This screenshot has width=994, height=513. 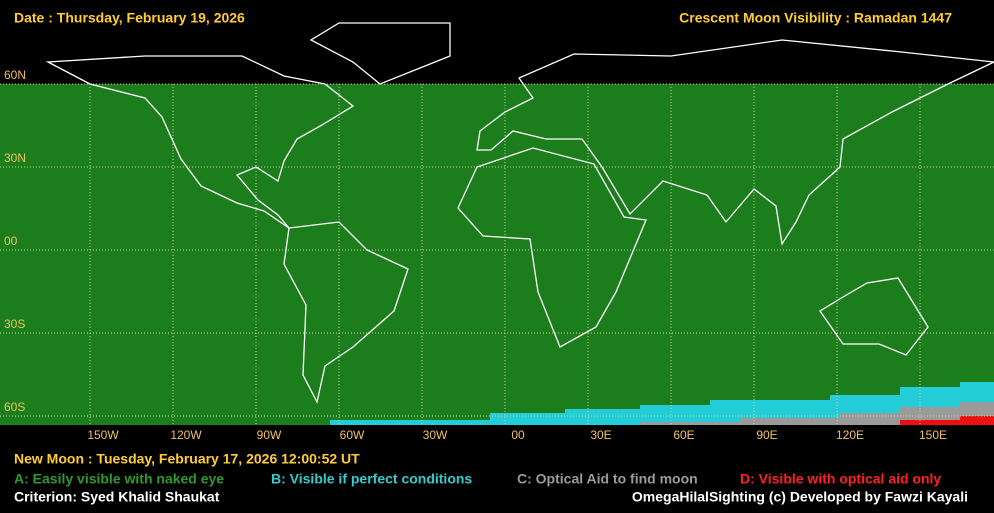 I want to click on legend-entry: C: Optical Aid to find moon, so click(x=607, y=479).